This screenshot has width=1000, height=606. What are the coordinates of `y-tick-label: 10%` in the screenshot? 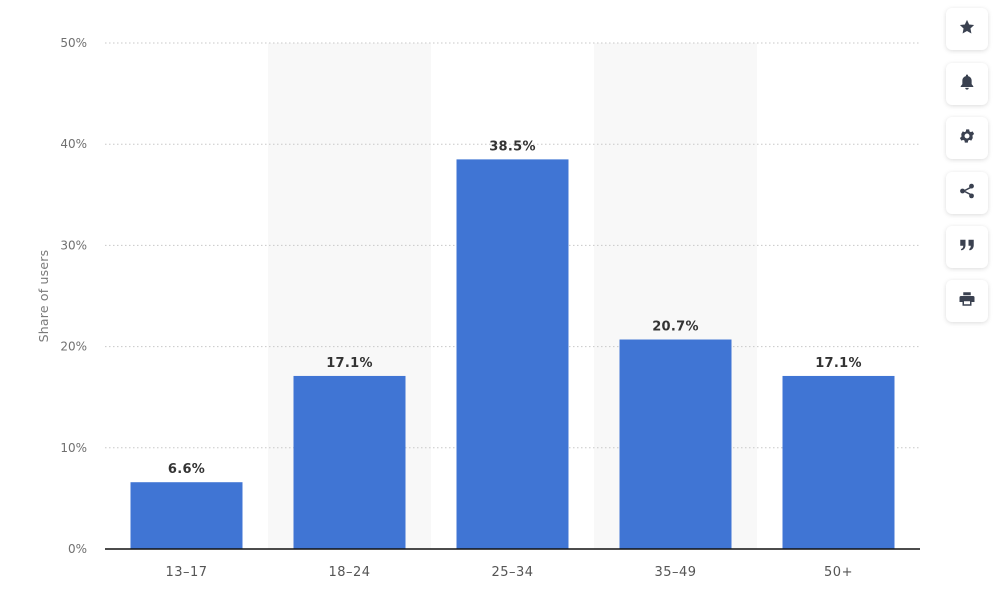 It's located at (73, 448).